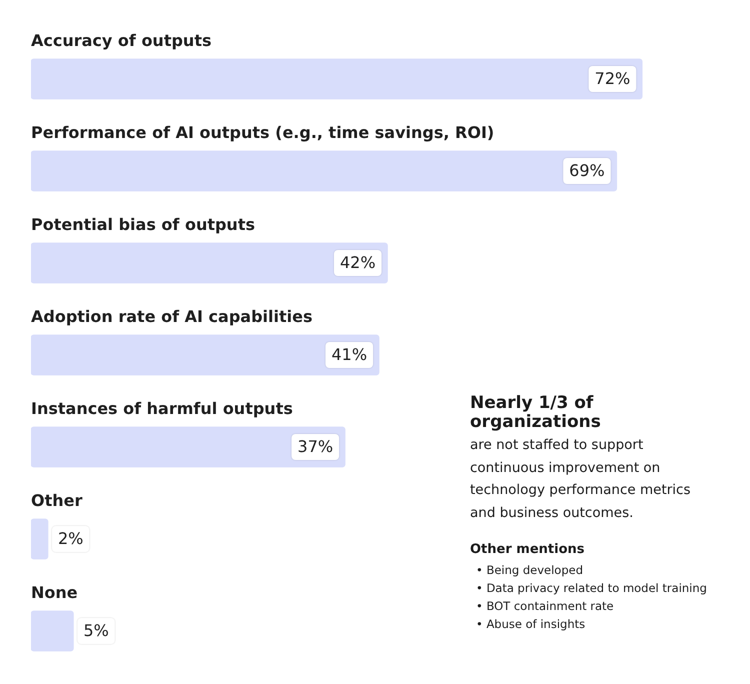 Image resolution: width=750 pixels, height=684 pixels. What do you see at coordinates (531, 624) in the screenshot?
I see `annotation: • Abuse of insights` at bounding box center [531, 624].